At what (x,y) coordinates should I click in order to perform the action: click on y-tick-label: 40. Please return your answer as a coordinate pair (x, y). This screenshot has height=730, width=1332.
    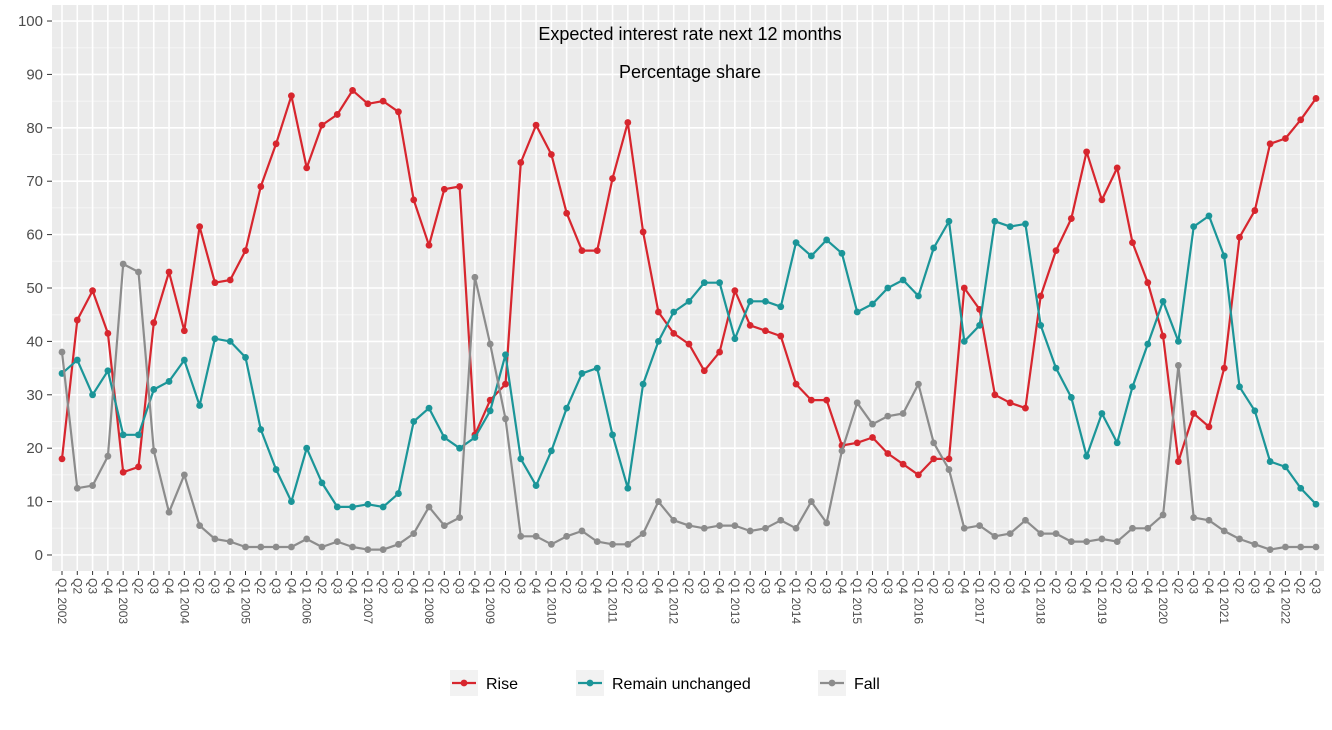
    Looking at the image, I should click on (34, 341).